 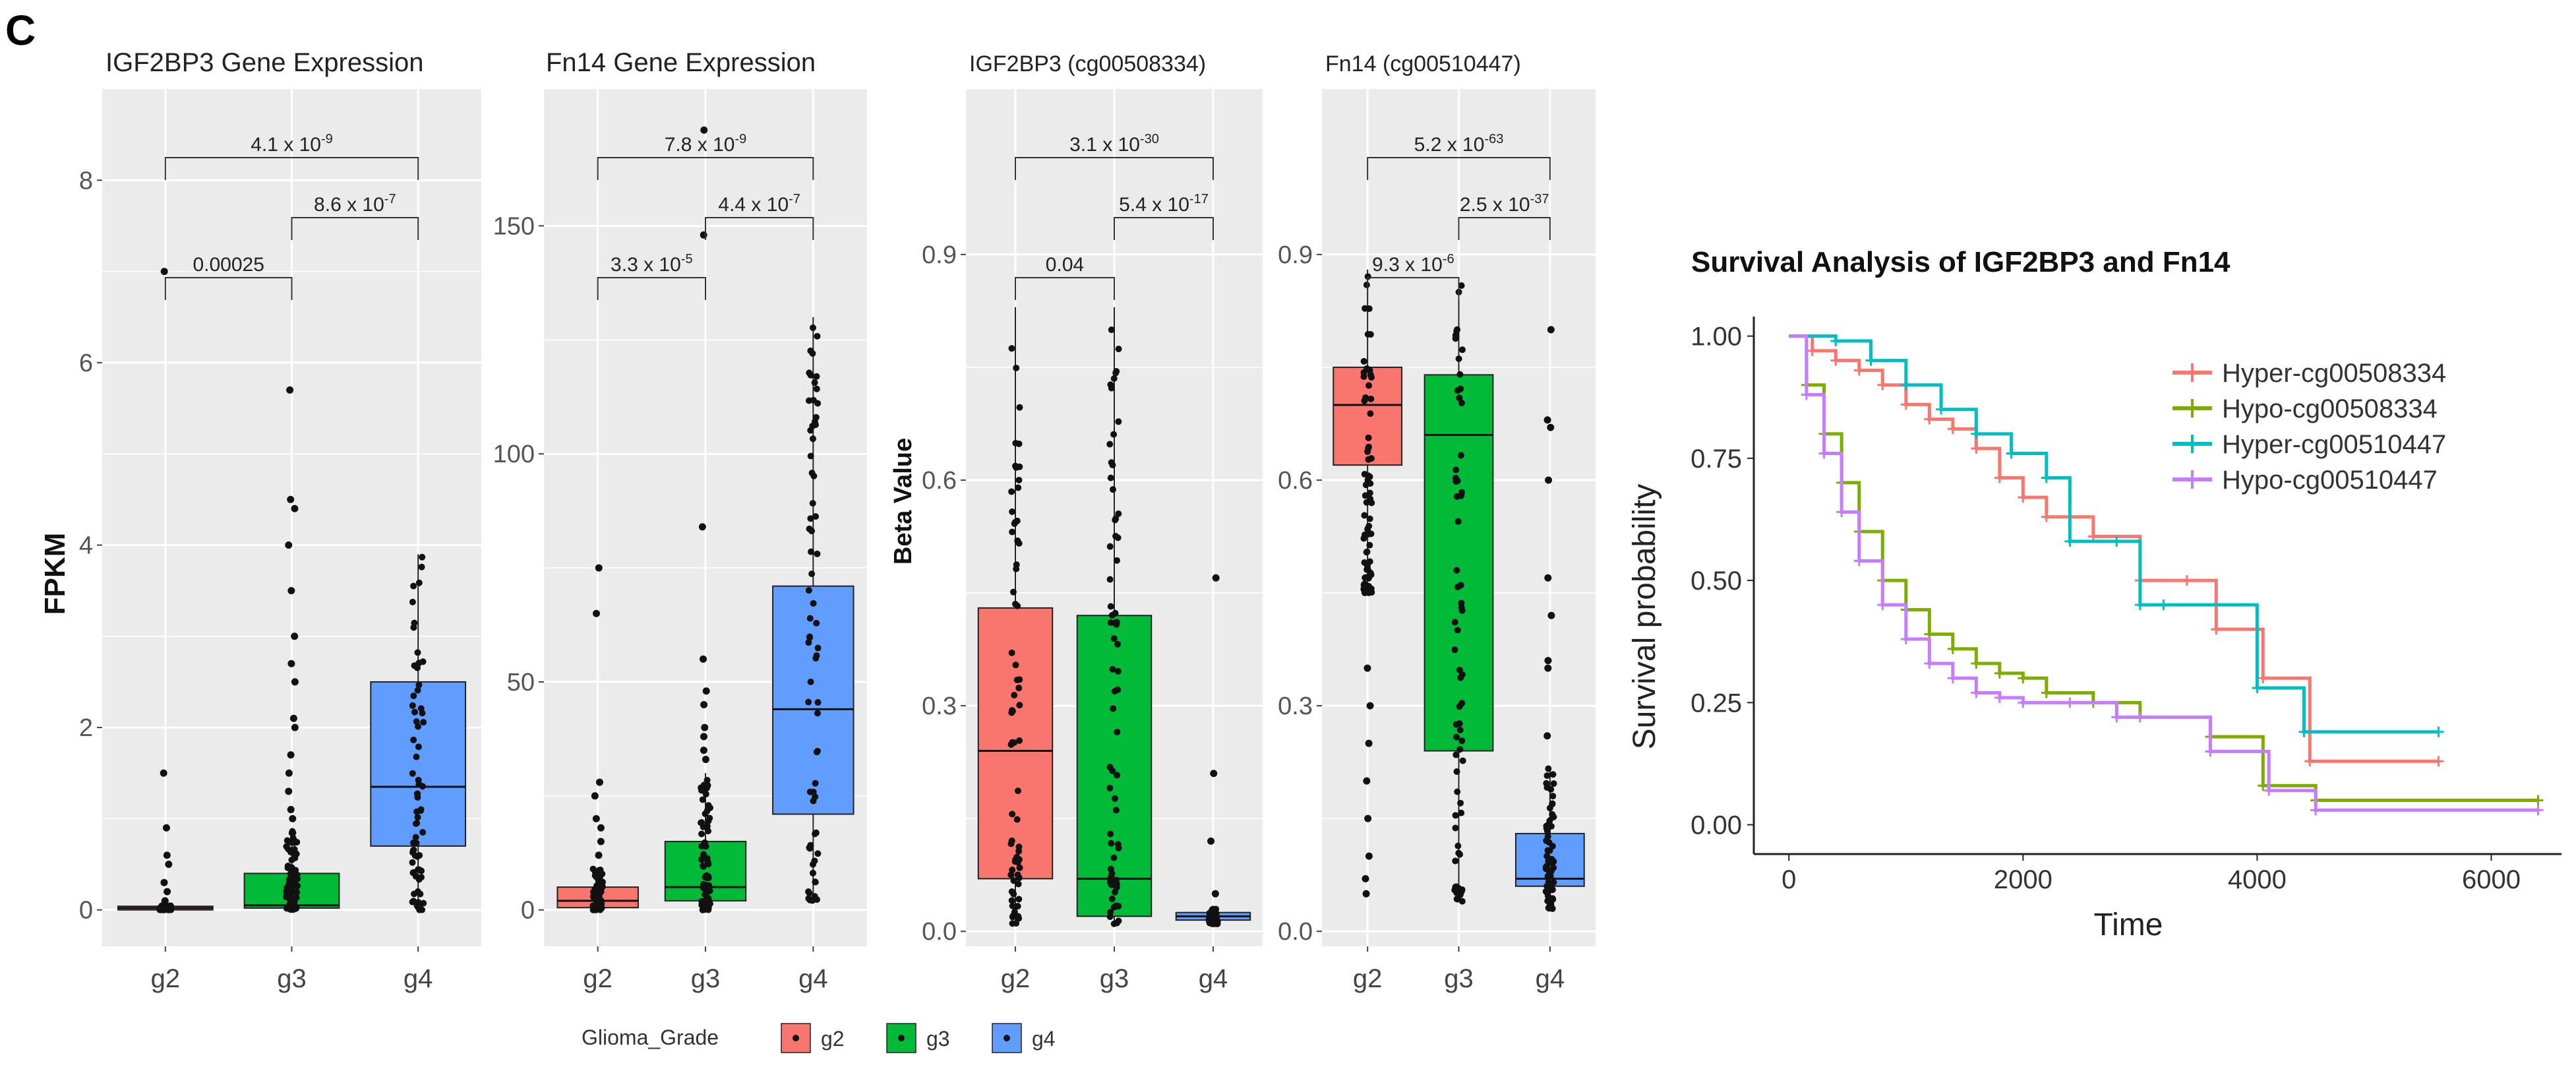 I want to click on y-tick-label: 0.6, so click(x=1295, y=481).